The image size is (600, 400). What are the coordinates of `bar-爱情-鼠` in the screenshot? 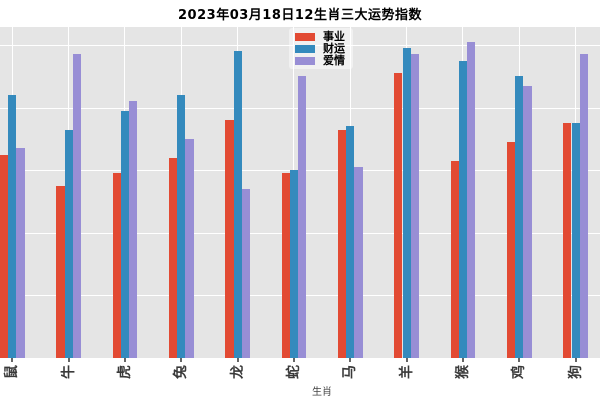 It's located at (20, 253).